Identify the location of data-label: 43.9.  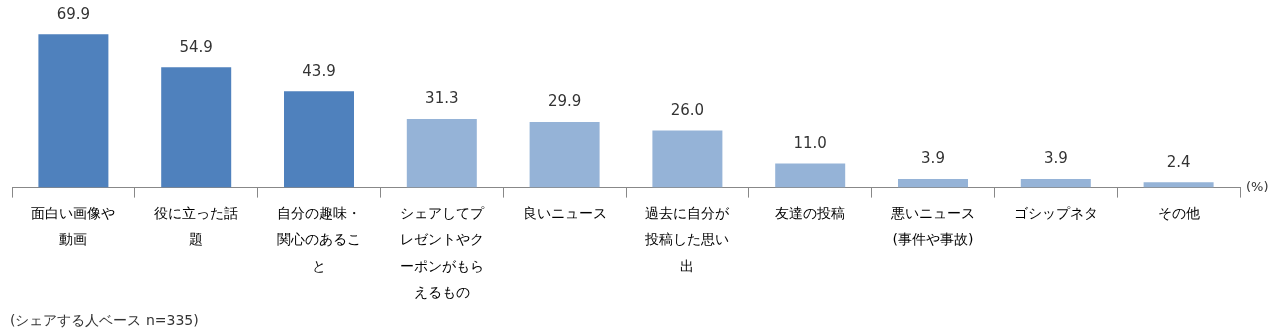
(319, 70).